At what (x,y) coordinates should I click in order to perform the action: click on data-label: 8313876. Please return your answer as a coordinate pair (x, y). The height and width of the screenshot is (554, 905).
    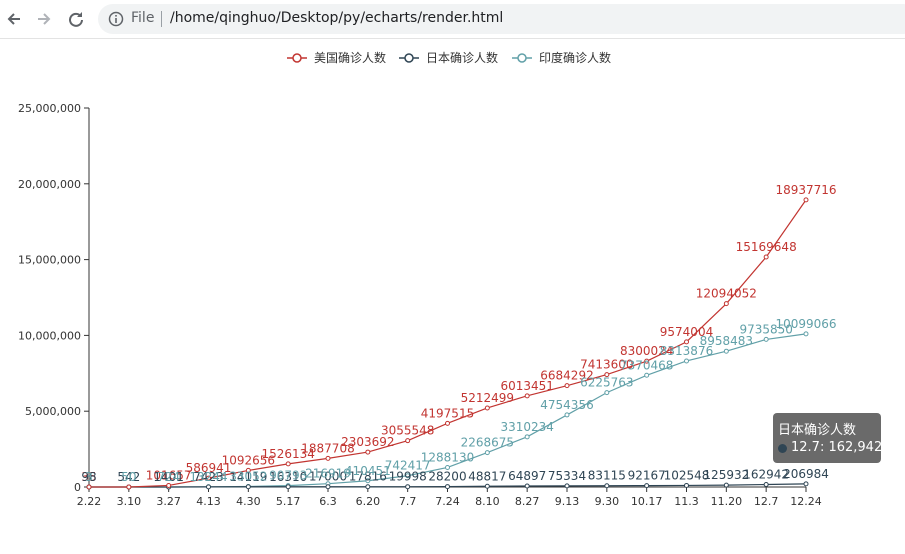
    Looking at the image, I should click on (686, 351).